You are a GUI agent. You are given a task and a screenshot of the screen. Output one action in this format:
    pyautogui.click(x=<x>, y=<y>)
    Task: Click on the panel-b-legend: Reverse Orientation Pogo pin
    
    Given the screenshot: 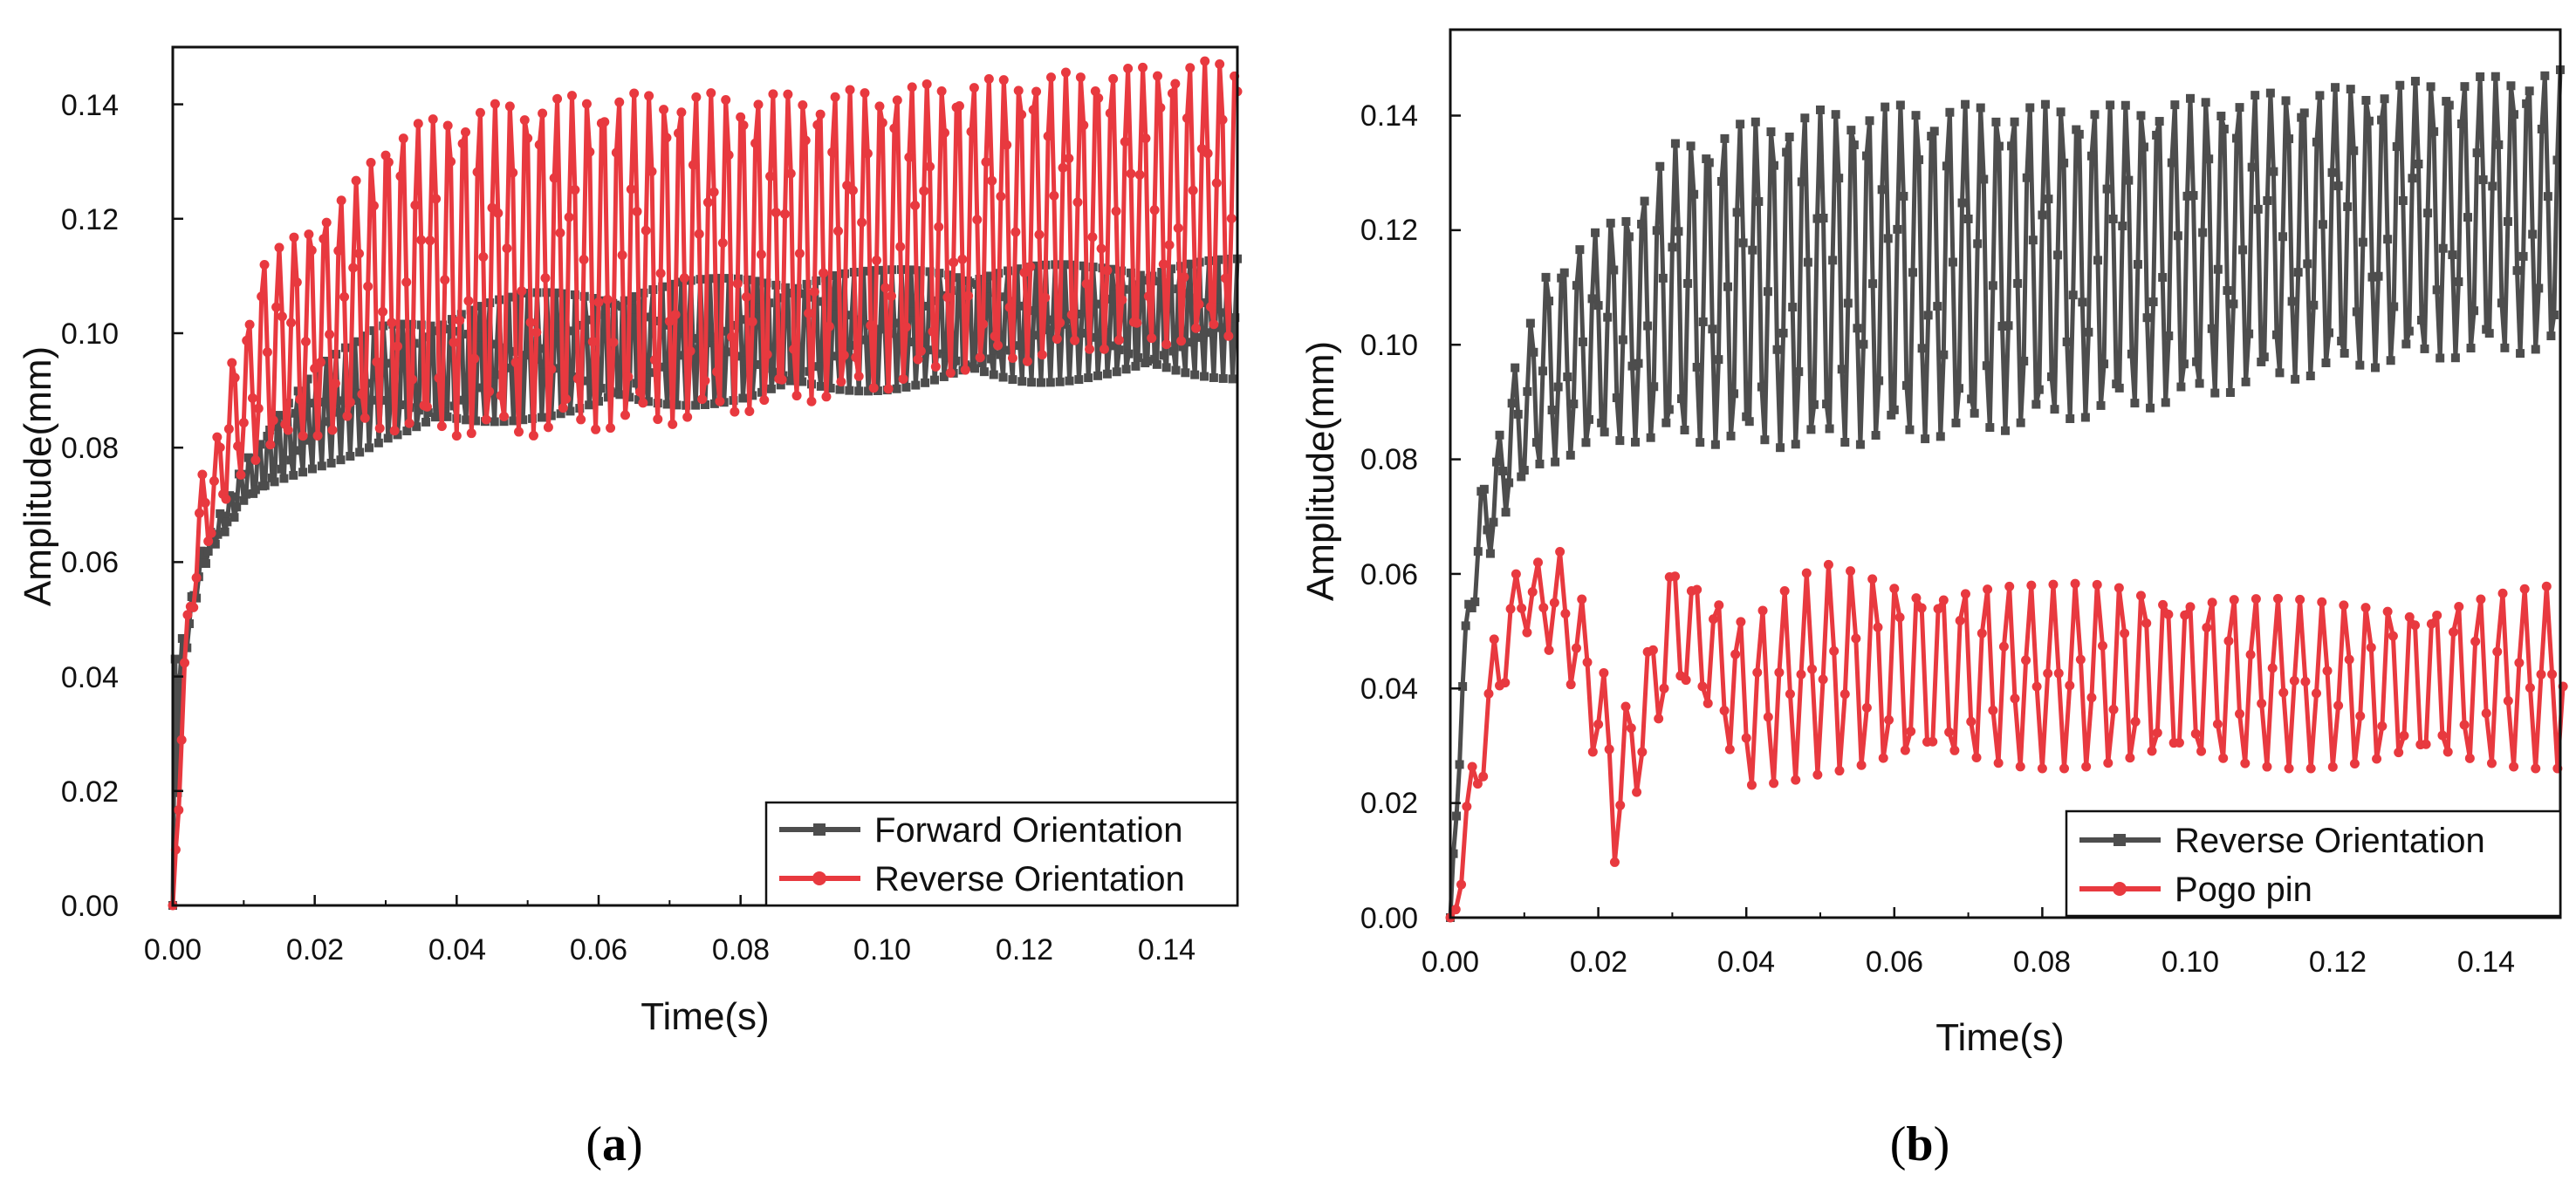 What is the action you would take?
    pyautogui.click(x=2313, y=864)
    